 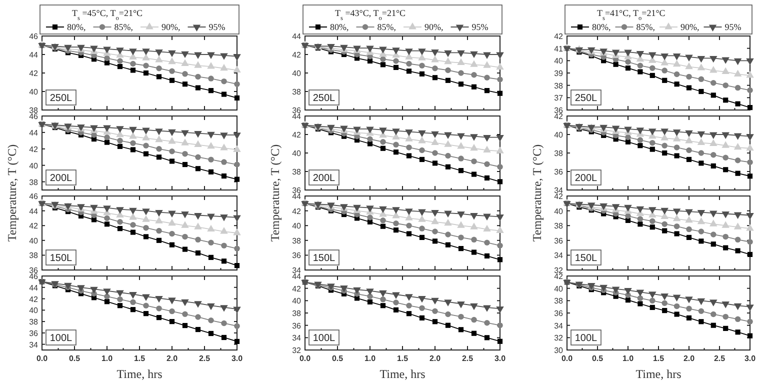 I want to click on legend-label: 90%,, so click(x=434, y=27).